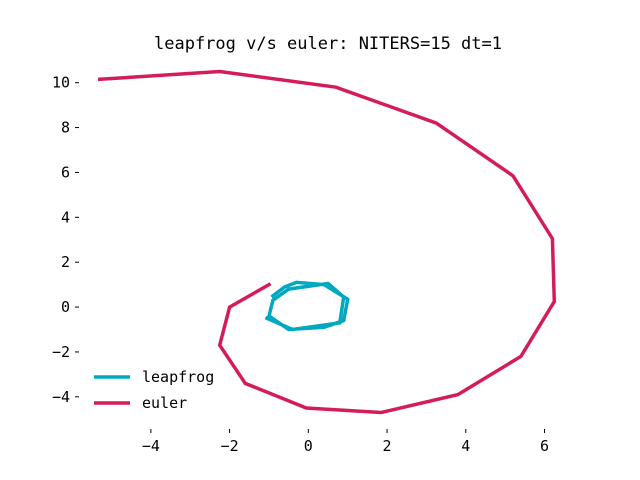  Describe the element at coordinates (178, 377) in the screenshot. I see `legend-label-leapfrog: leapfrog` at that location.